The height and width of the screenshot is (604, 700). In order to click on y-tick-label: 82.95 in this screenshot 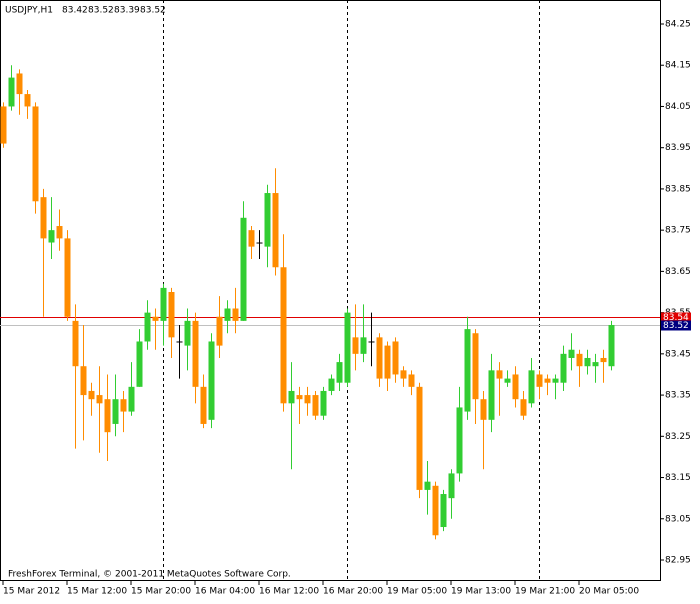, I will do `click(678, 561)`.